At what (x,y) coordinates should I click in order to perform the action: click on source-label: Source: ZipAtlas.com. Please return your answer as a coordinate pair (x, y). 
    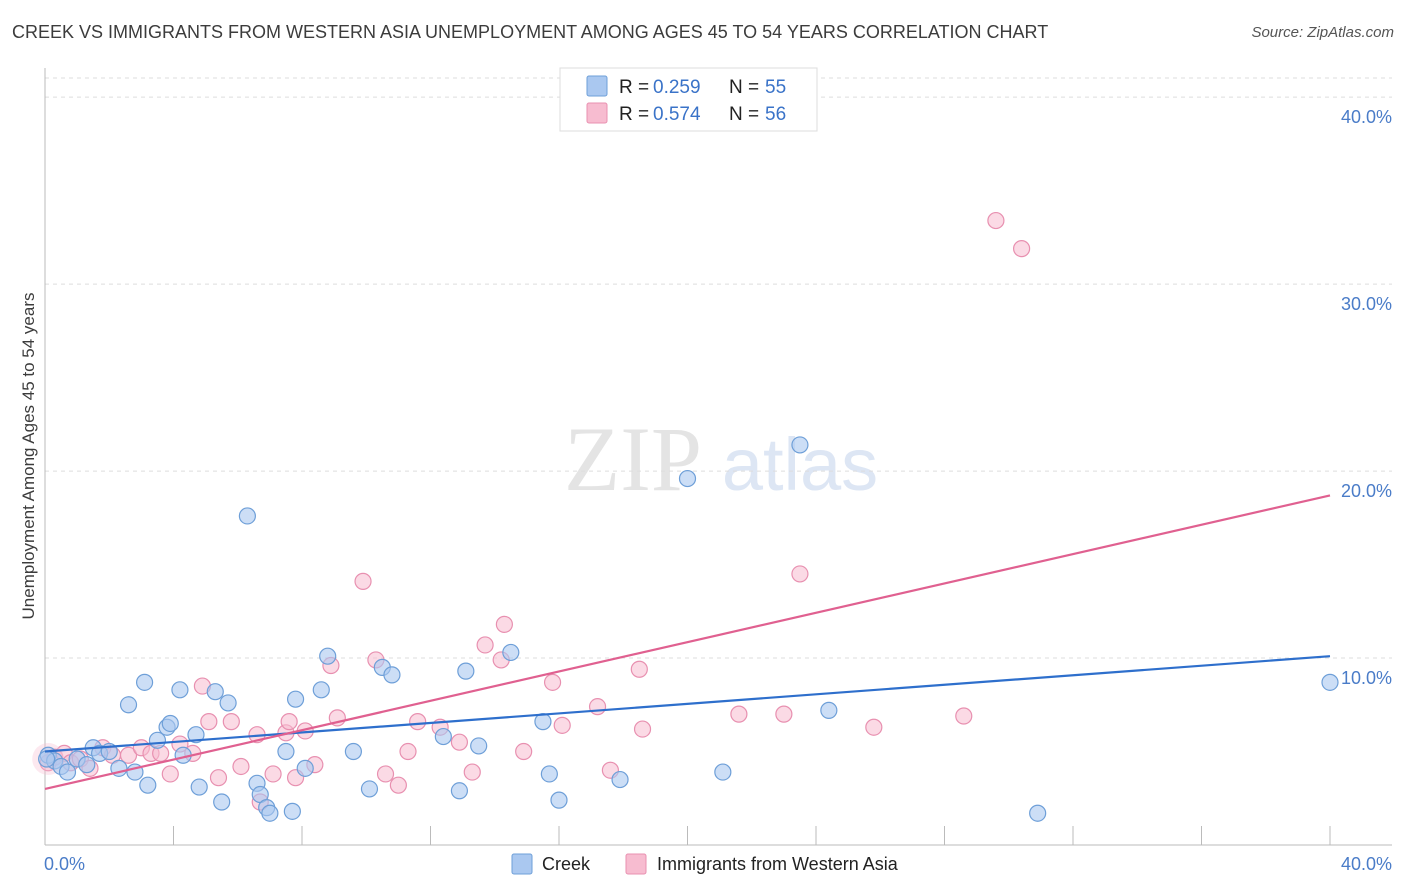
    Looking at the image, I should click on (1322, 32).